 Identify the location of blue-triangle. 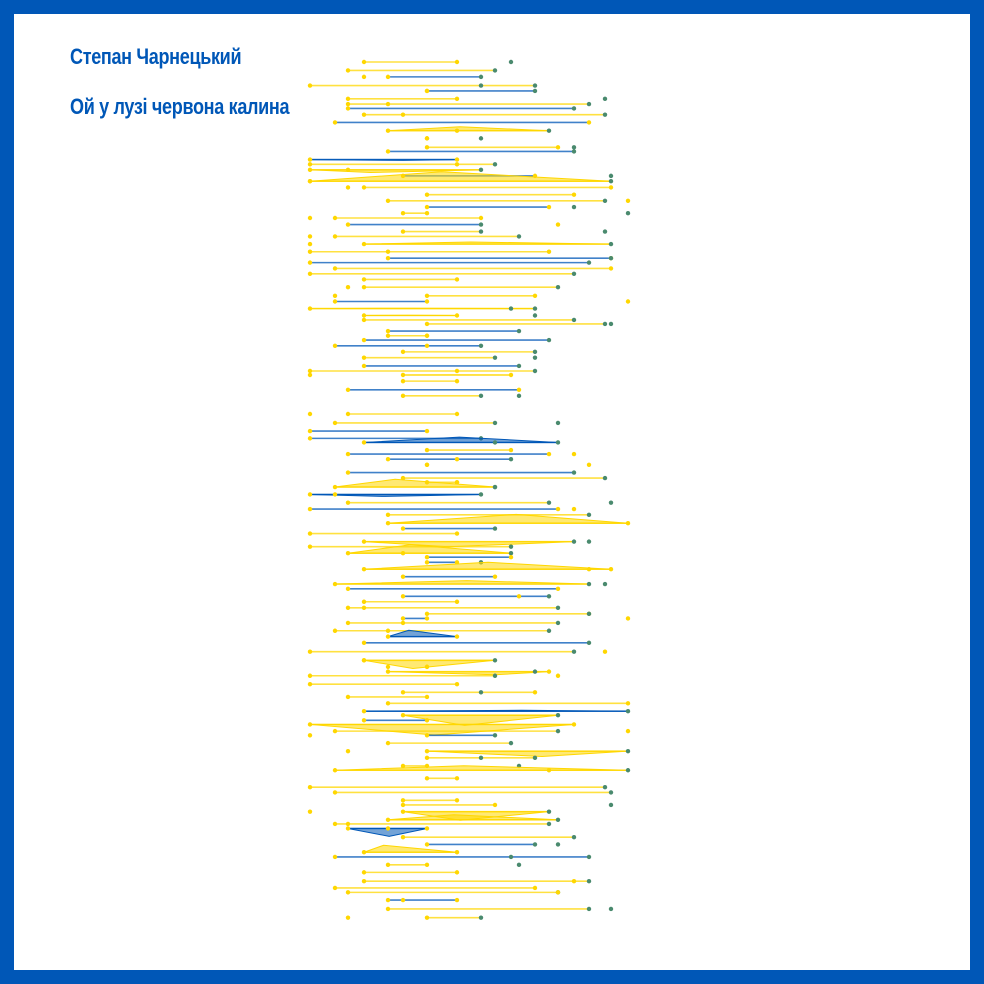
(383, 160).